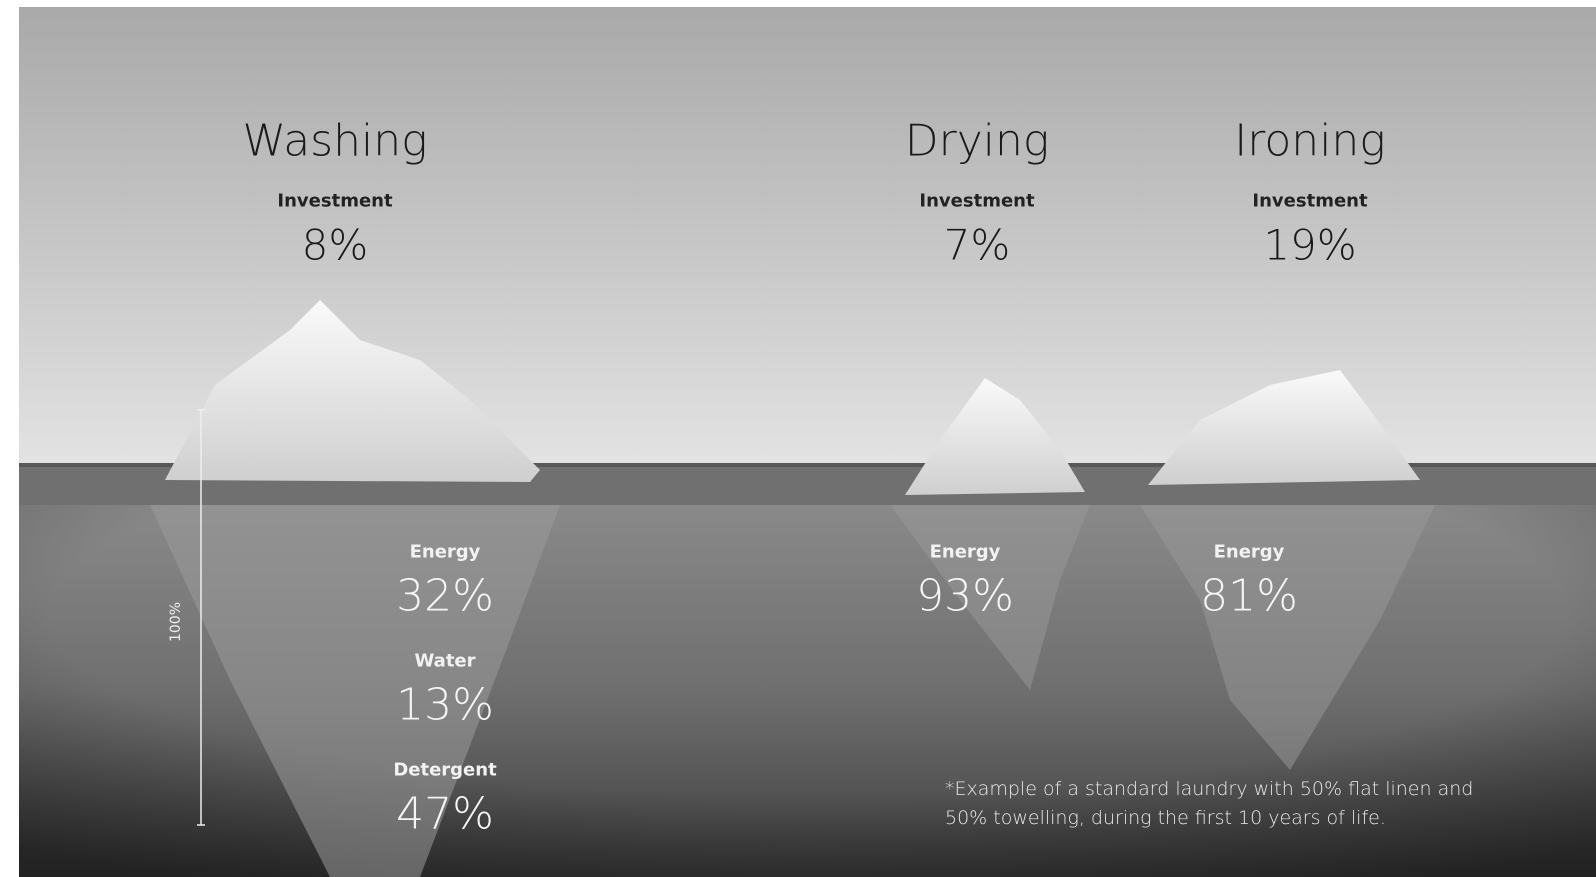  What do you see at coordinates (977, 245) in the screenshot?
I see `cost-value: 7%` at bounding box center [977, 245].